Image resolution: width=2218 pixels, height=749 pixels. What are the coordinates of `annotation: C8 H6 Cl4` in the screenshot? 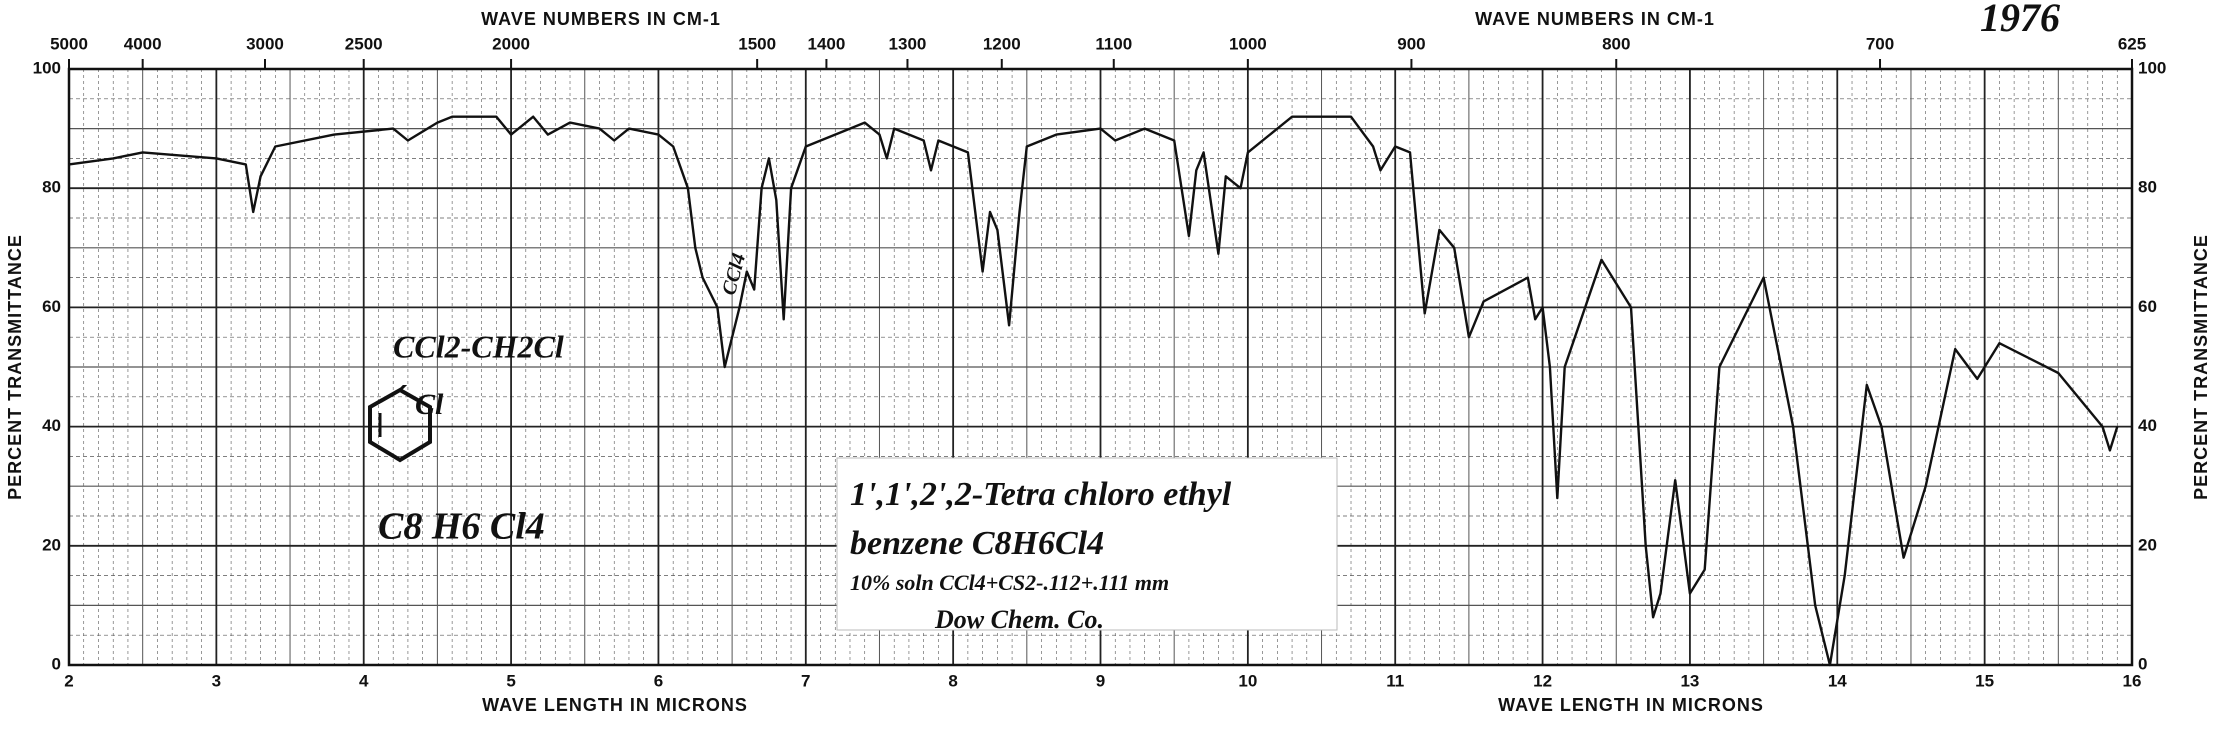 It's located at (461, 527).